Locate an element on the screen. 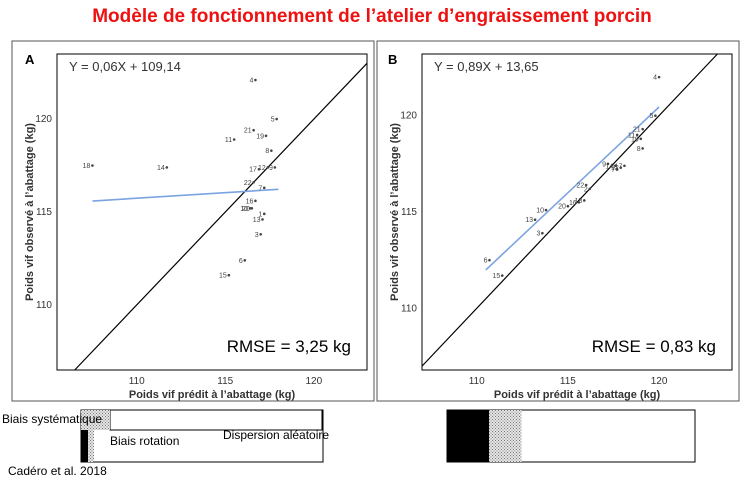 The image size is (744, 489). point-label: 21 is located at coordinates (248, 131).